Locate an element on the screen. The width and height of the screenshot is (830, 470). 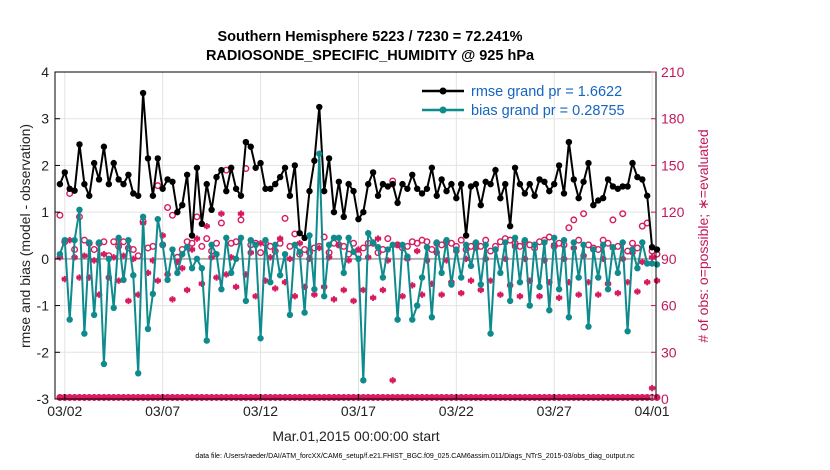
y-tick-label-left: -1 is located at coordinates (43, 306).